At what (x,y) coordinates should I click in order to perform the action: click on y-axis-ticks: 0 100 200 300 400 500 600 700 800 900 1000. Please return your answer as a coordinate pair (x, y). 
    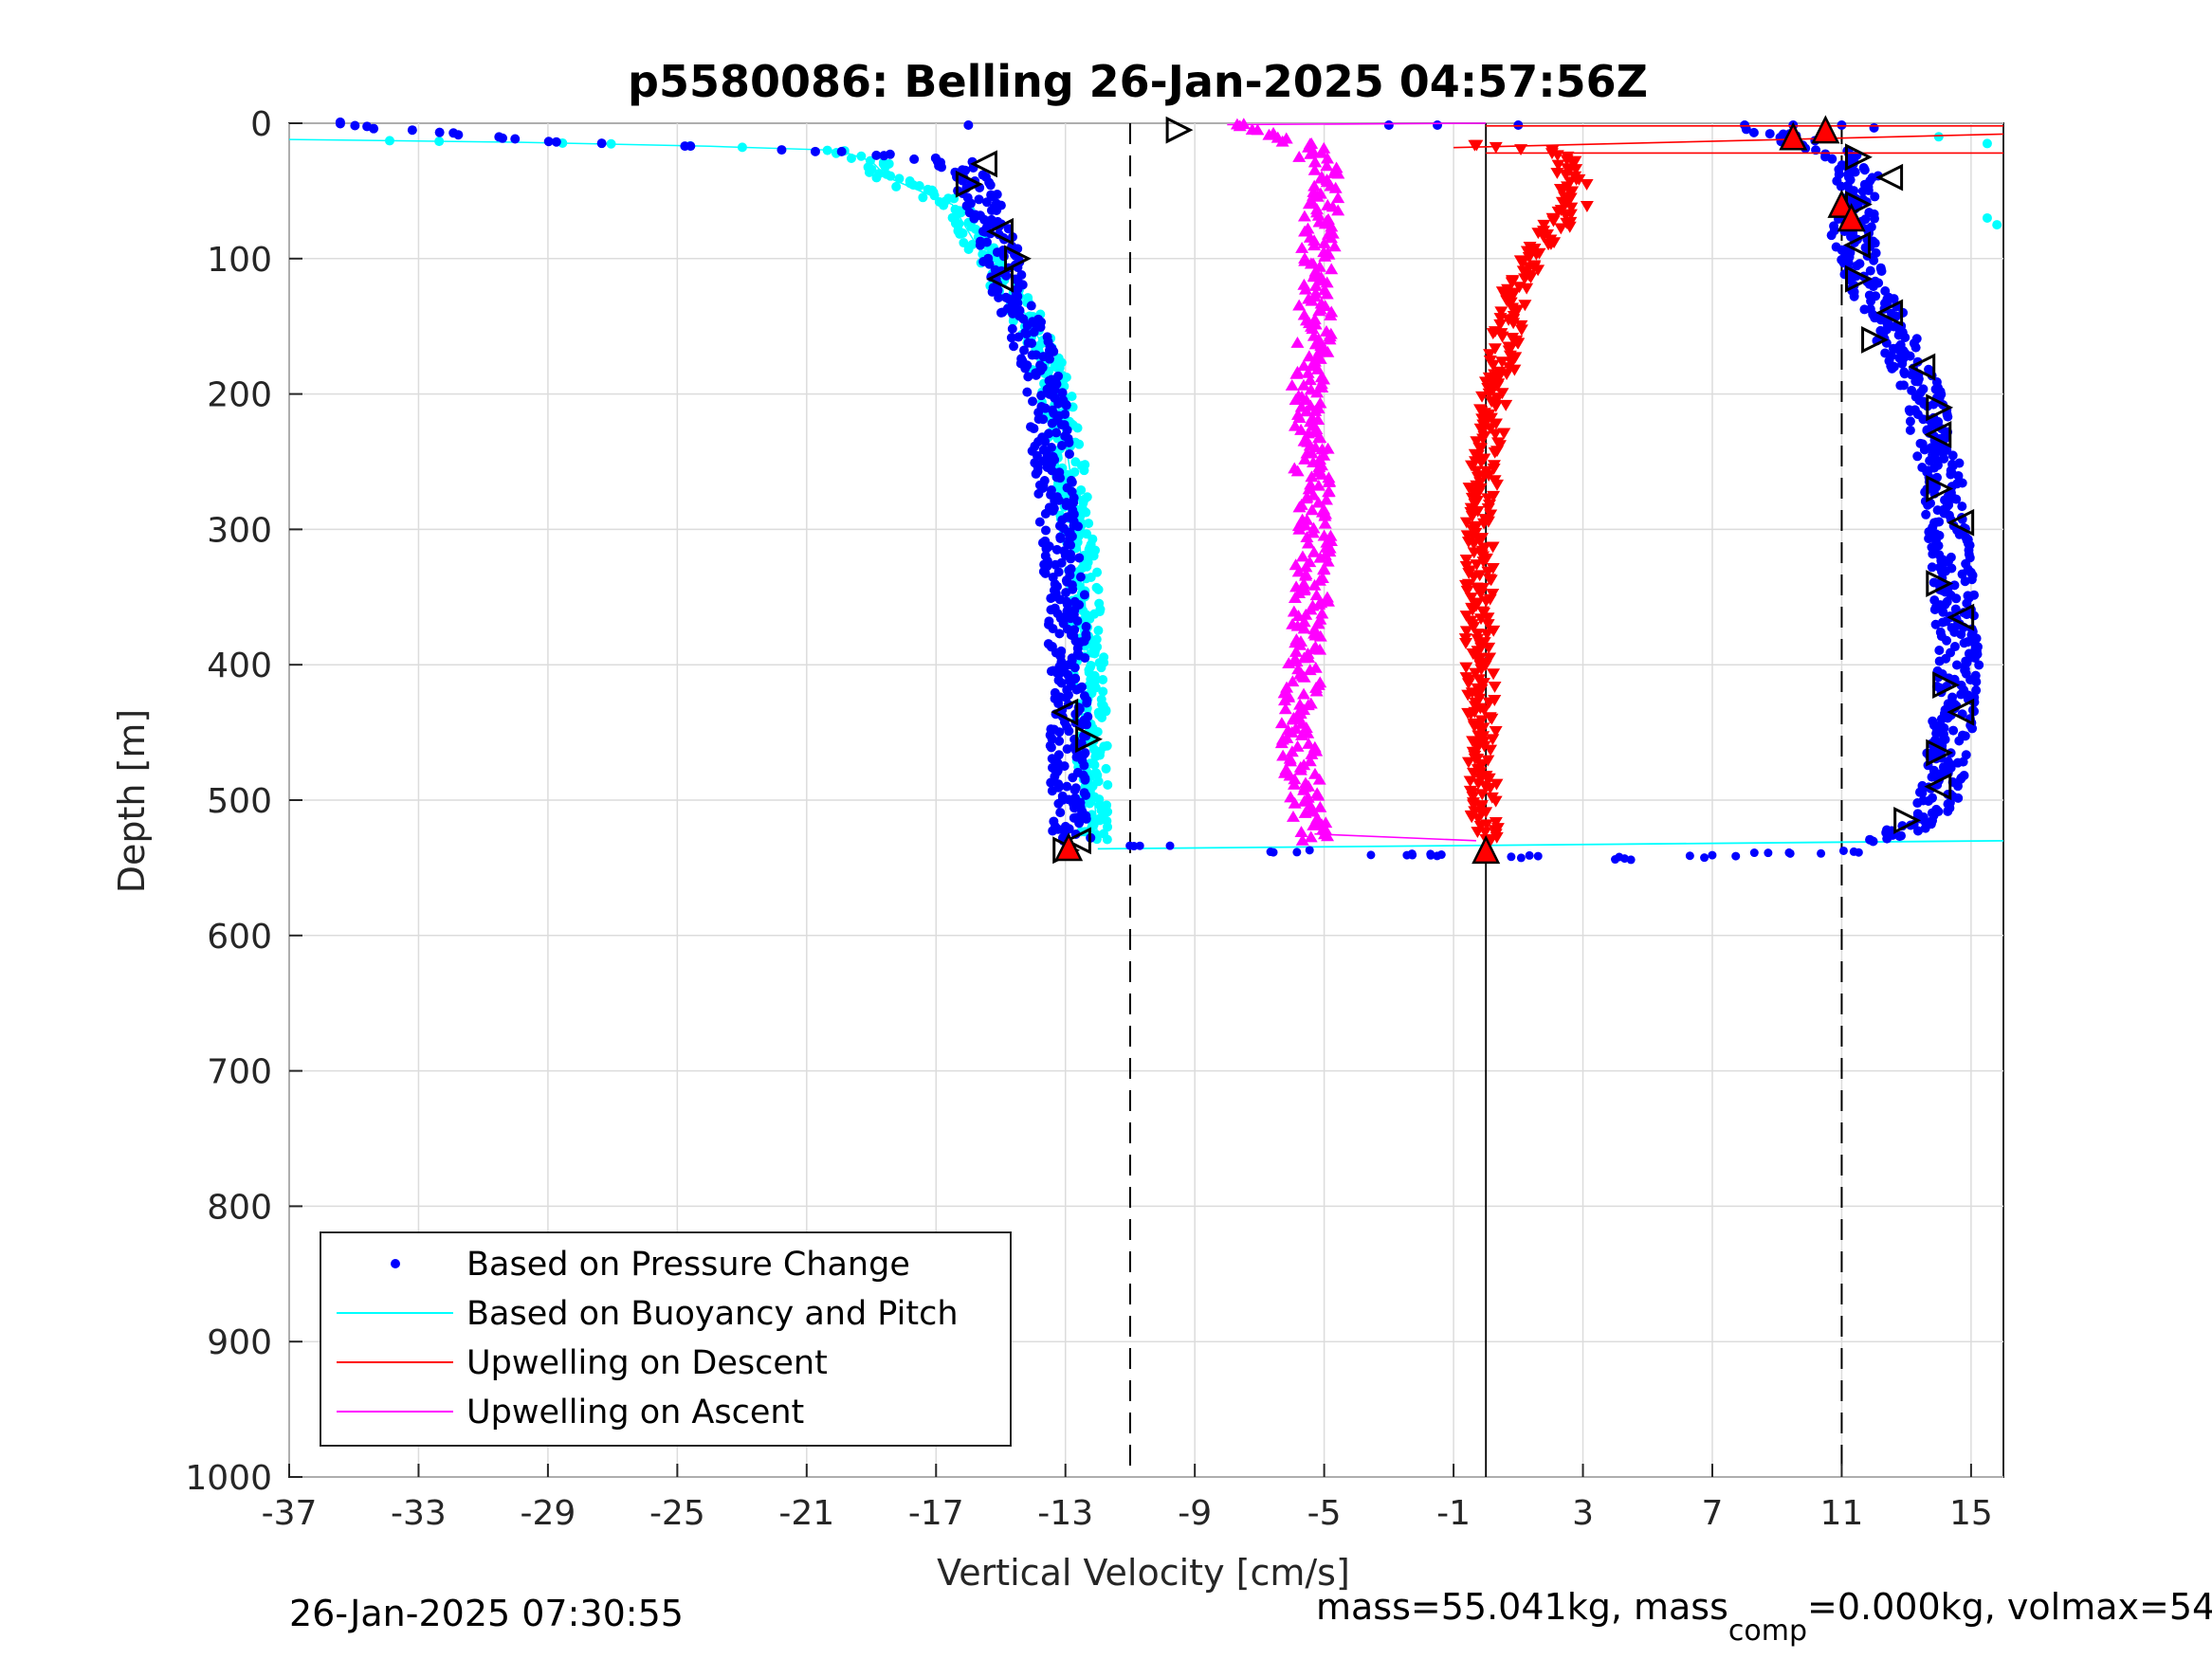
    Looking at the image, I should click on (243, 801).